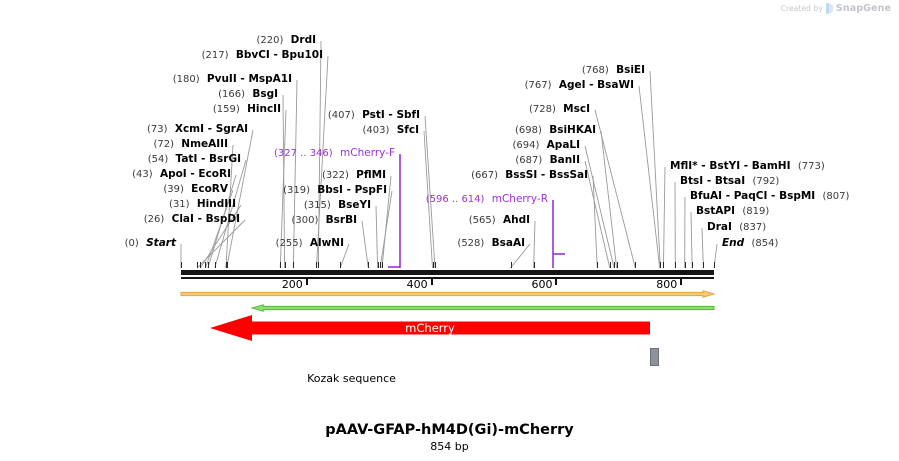  What do you see at coordinates (290, 146) in the screenshot?
I see `restriction-site-label: (694) ApaLI` at bounding box center [290, 146].